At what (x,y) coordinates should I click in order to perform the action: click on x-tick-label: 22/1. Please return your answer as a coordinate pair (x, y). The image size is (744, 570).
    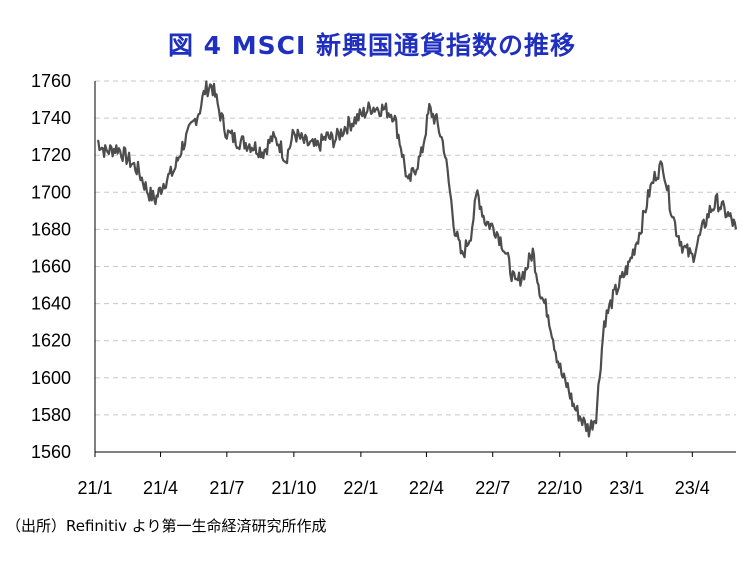
    Looking at the image, I should click on (360, 488).